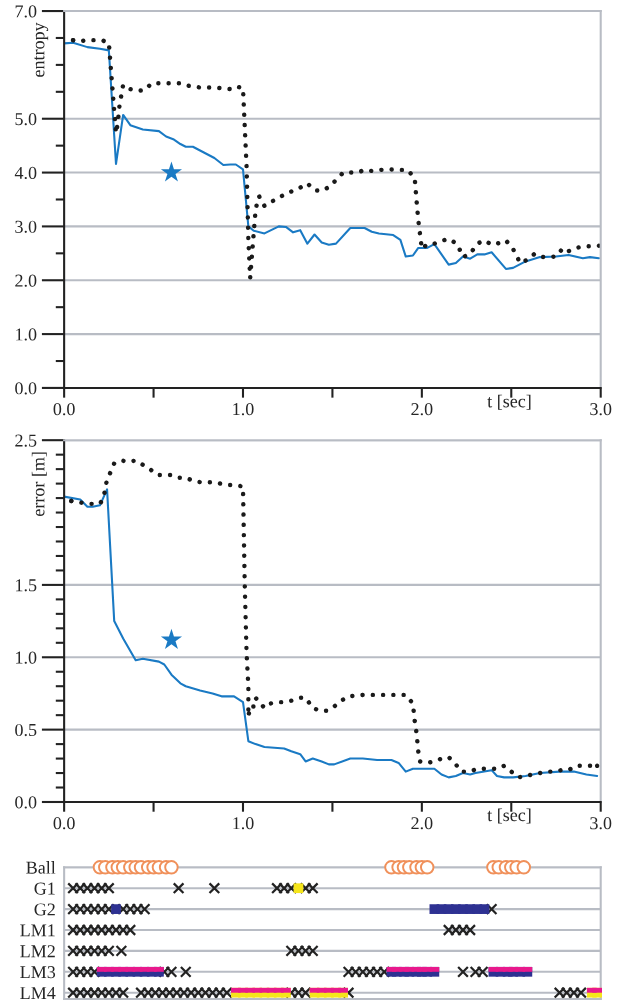 The height and width of the screenshot is (1005, 635). What do you see at coordinates (44, 888) in the screenshot?
I see `y-tick-label: G1` at bounding box center [44, 888].